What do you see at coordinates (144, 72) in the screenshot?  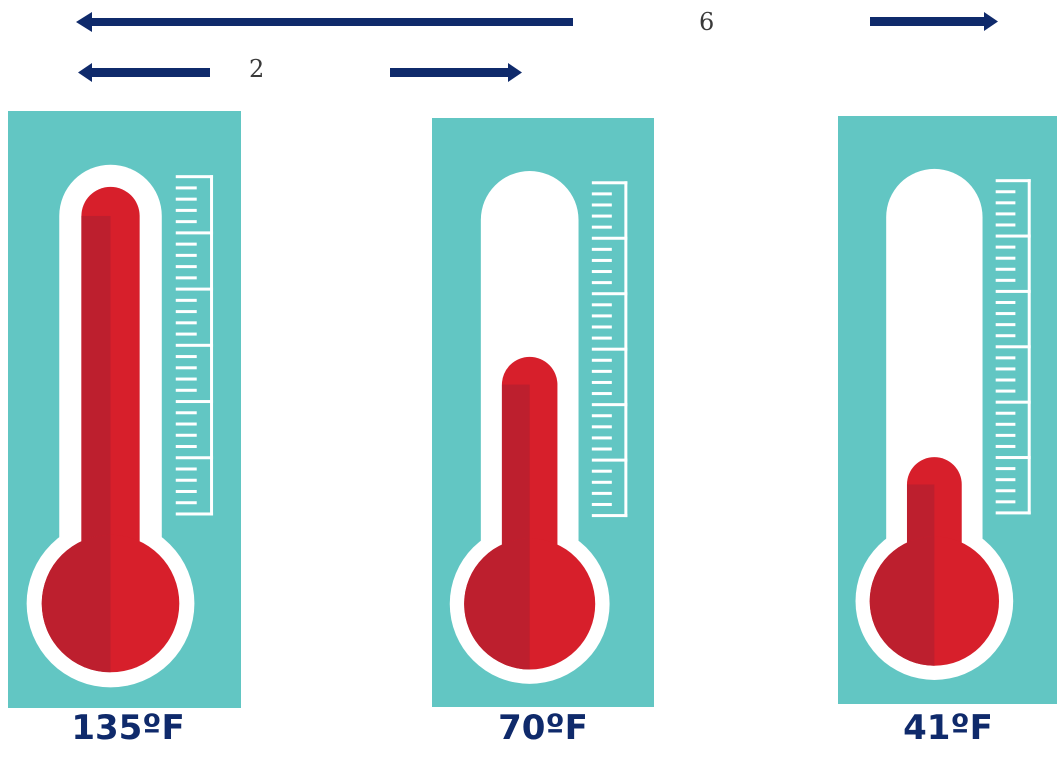 I see `arrow-left-short` at bounding box center [144, 72].